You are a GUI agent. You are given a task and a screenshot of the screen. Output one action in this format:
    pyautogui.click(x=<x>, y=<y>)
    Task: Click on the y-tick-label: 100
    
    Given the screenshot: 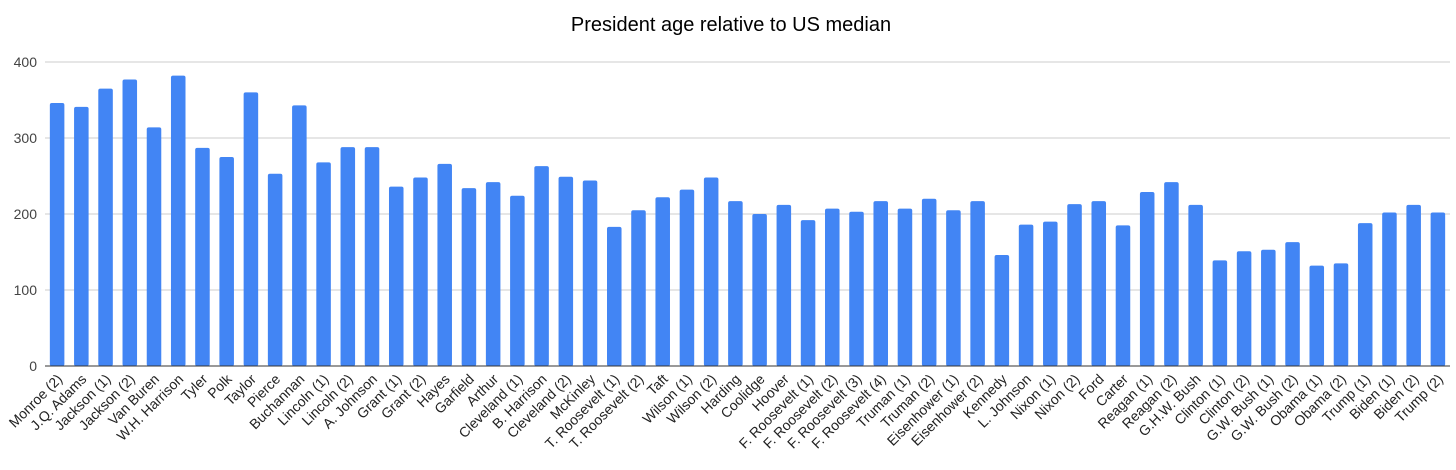 What is the action you would take?
    pyautogui.click(x=26, y=290)
    